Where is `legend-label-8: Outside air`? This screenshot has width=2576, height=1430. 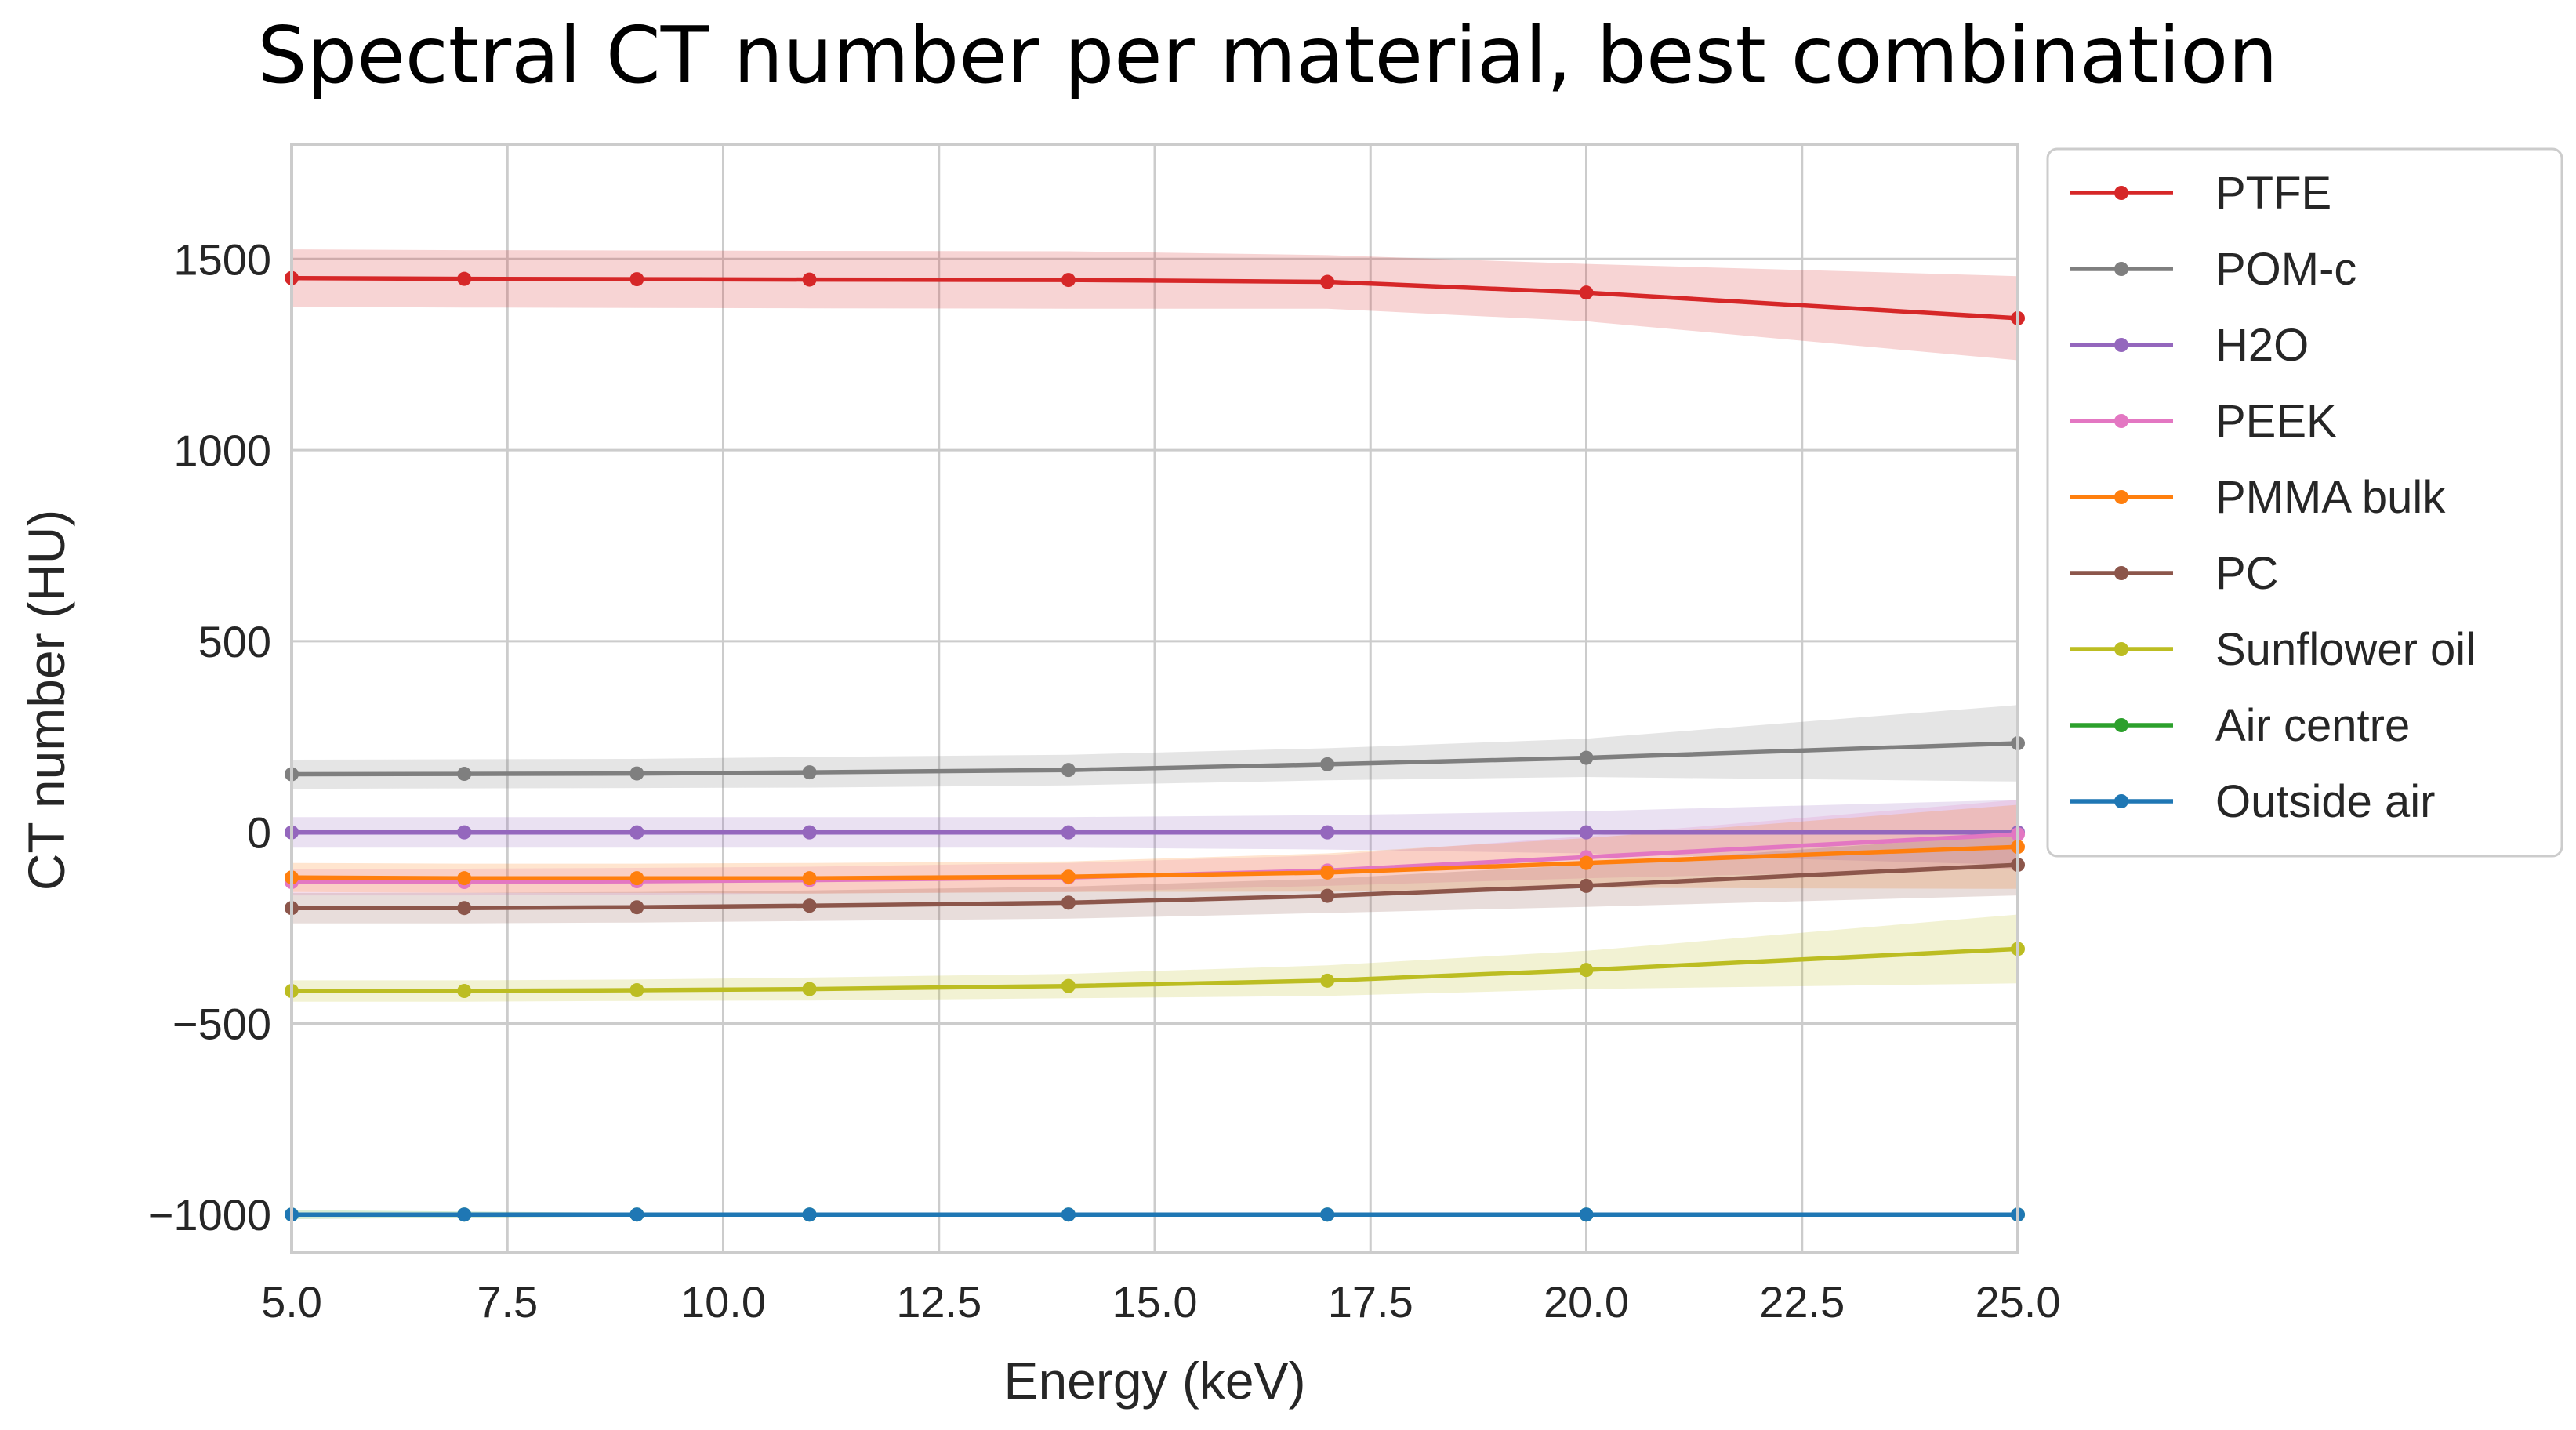 legend-label-8: Outside air is located at coordinates (2325, 801).